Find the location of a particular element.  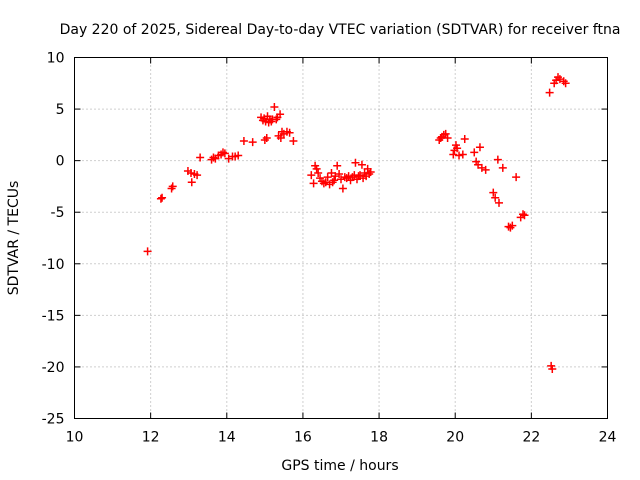

y-tick-label: 0 is located at coordinates (60, 162).